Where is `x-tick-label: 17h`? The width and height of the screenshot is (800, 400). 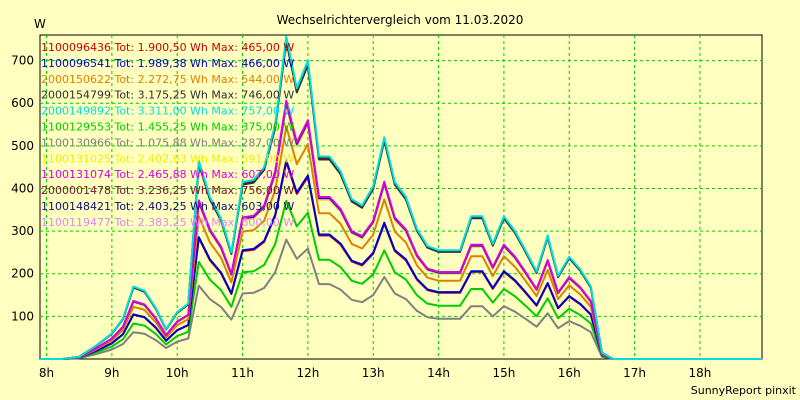
x-tick-label: 17h is located at coordinates (634, 373).